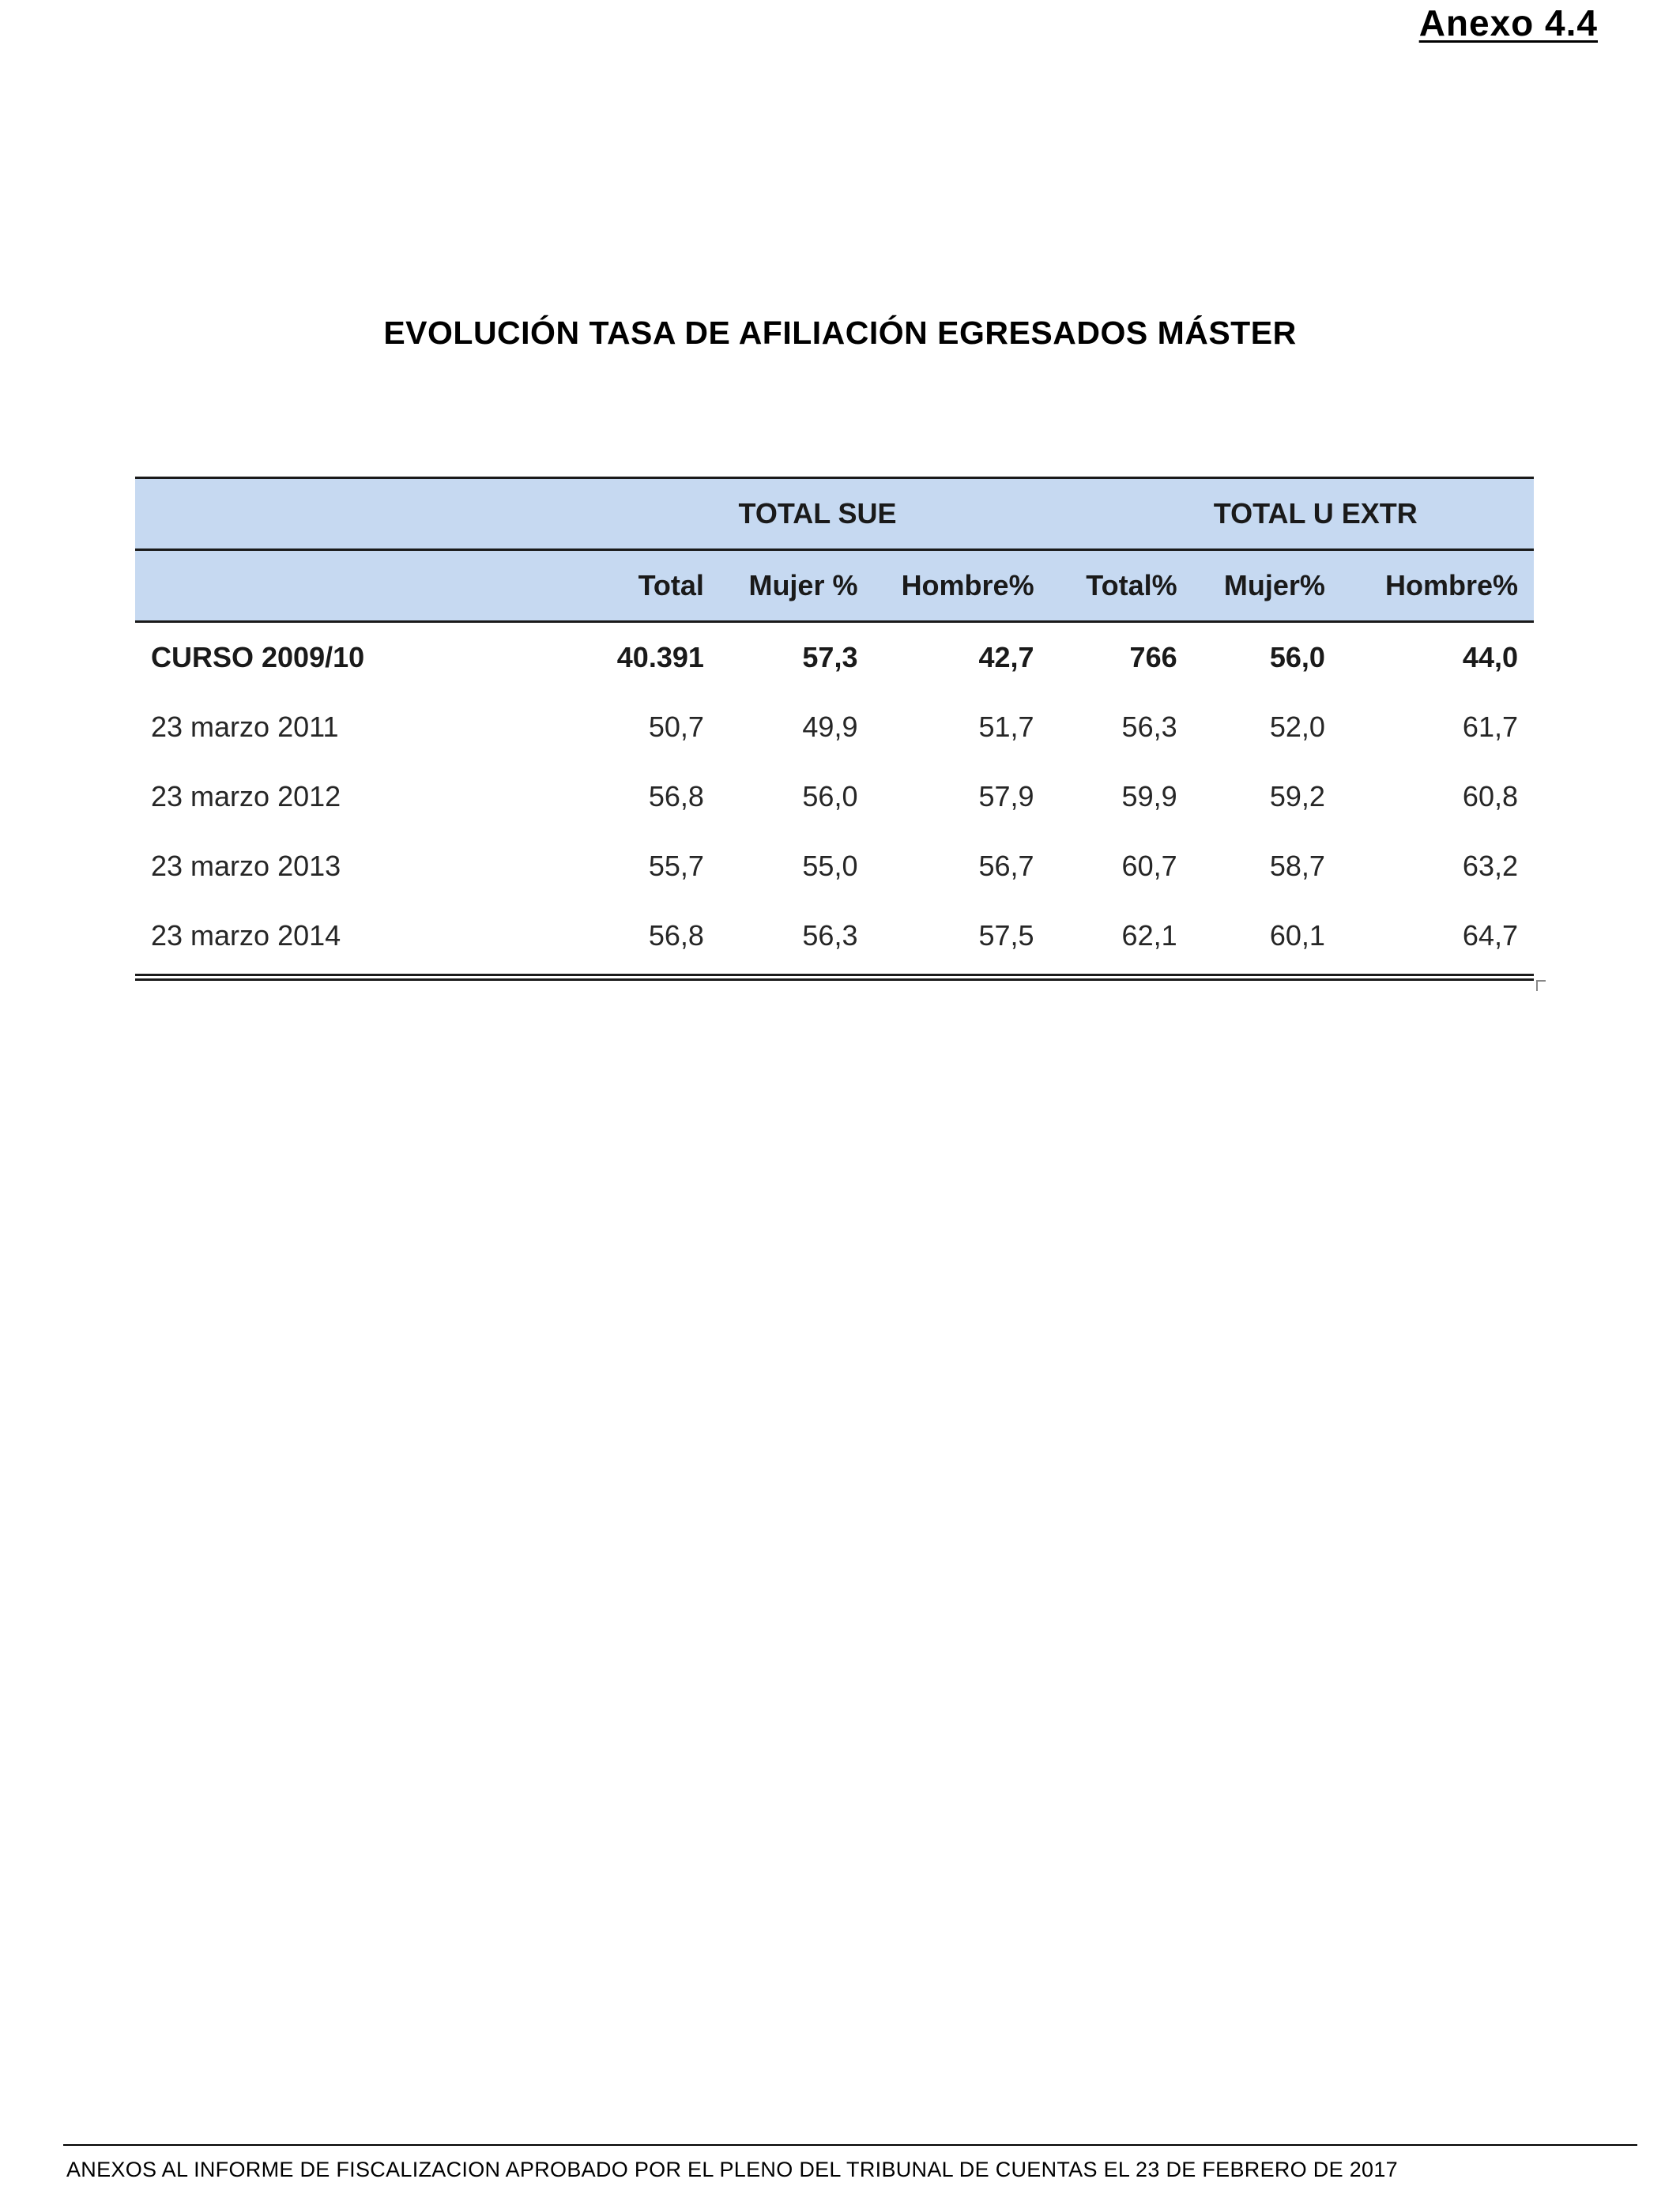 The image size is (1680, 2194). Describe the element at coordinates (830, 866) in the screenshot. I see `cell-value: 55,0` at that location.